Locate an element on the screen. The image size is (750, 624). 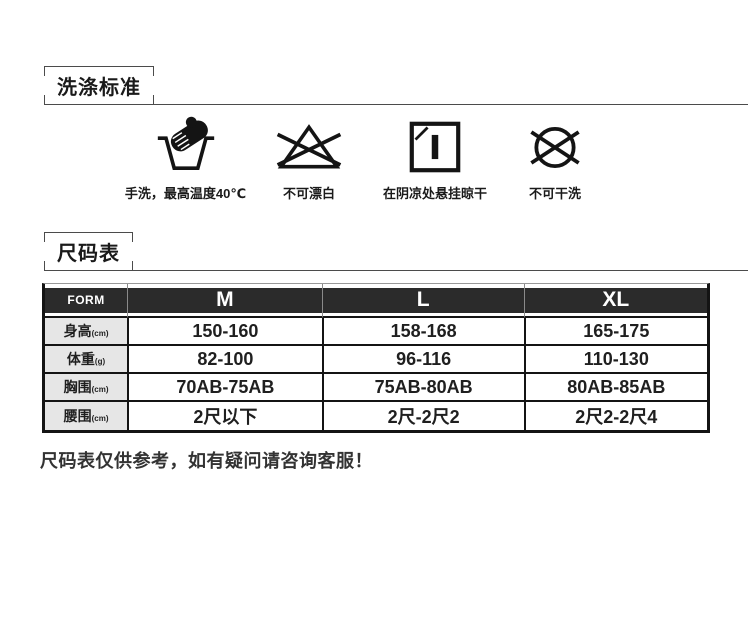
wash-icons-row: 手洗，最高温度40℃ 不可漂白 在阴凉处悬挂晾干 is located at coordinates (434, 158).